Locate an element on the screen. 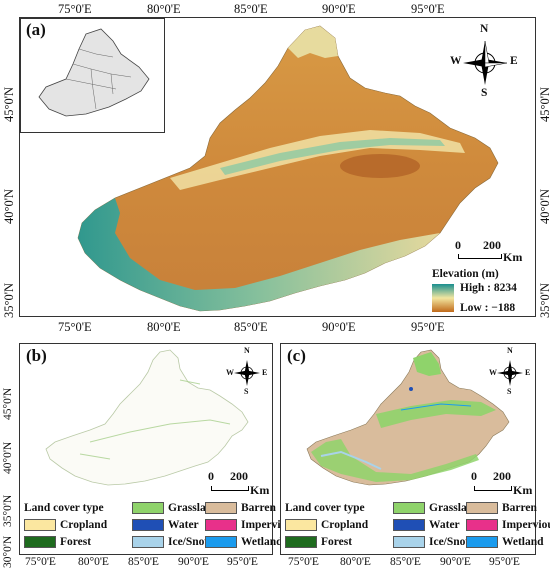  compass-rose-b: N S W E is located at coordinates (247, 372).